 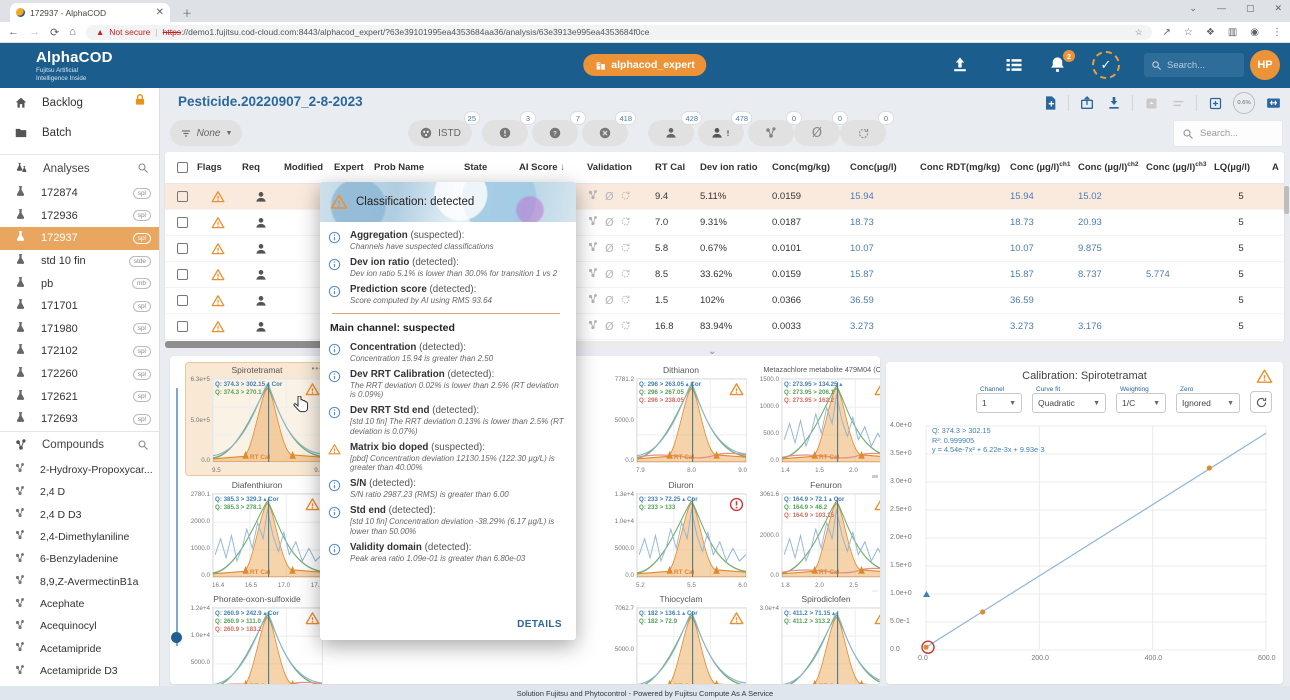 What do you see at coordinates (79, 671) in the screenshot?
I see `compound-item-Acetamipride-D3: Acetamipride D3` at bounding box center [79, 671].